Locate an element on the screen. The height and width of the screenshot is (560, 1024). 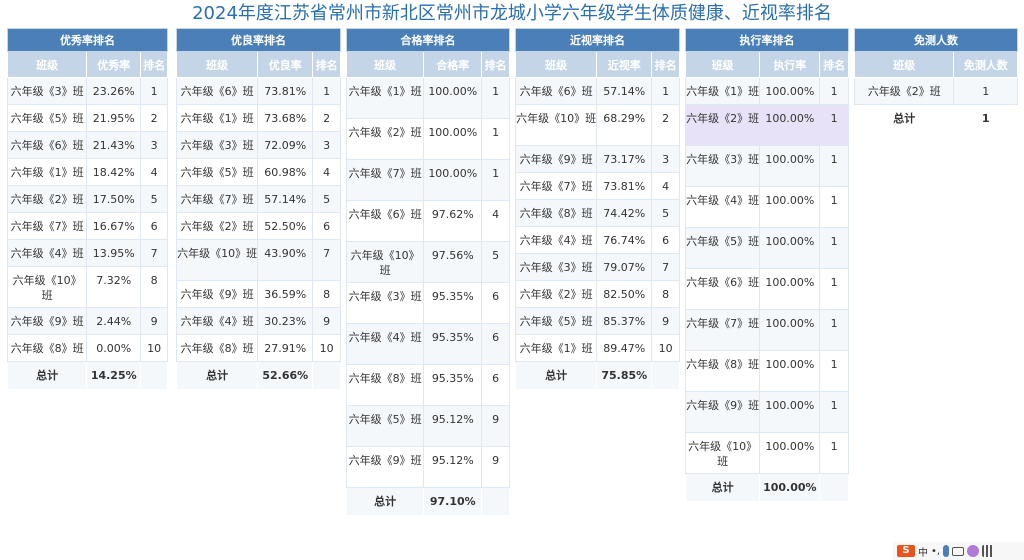
table-row: 六年级《6》班 97.62% 4 is located at coordinates (427, 221).